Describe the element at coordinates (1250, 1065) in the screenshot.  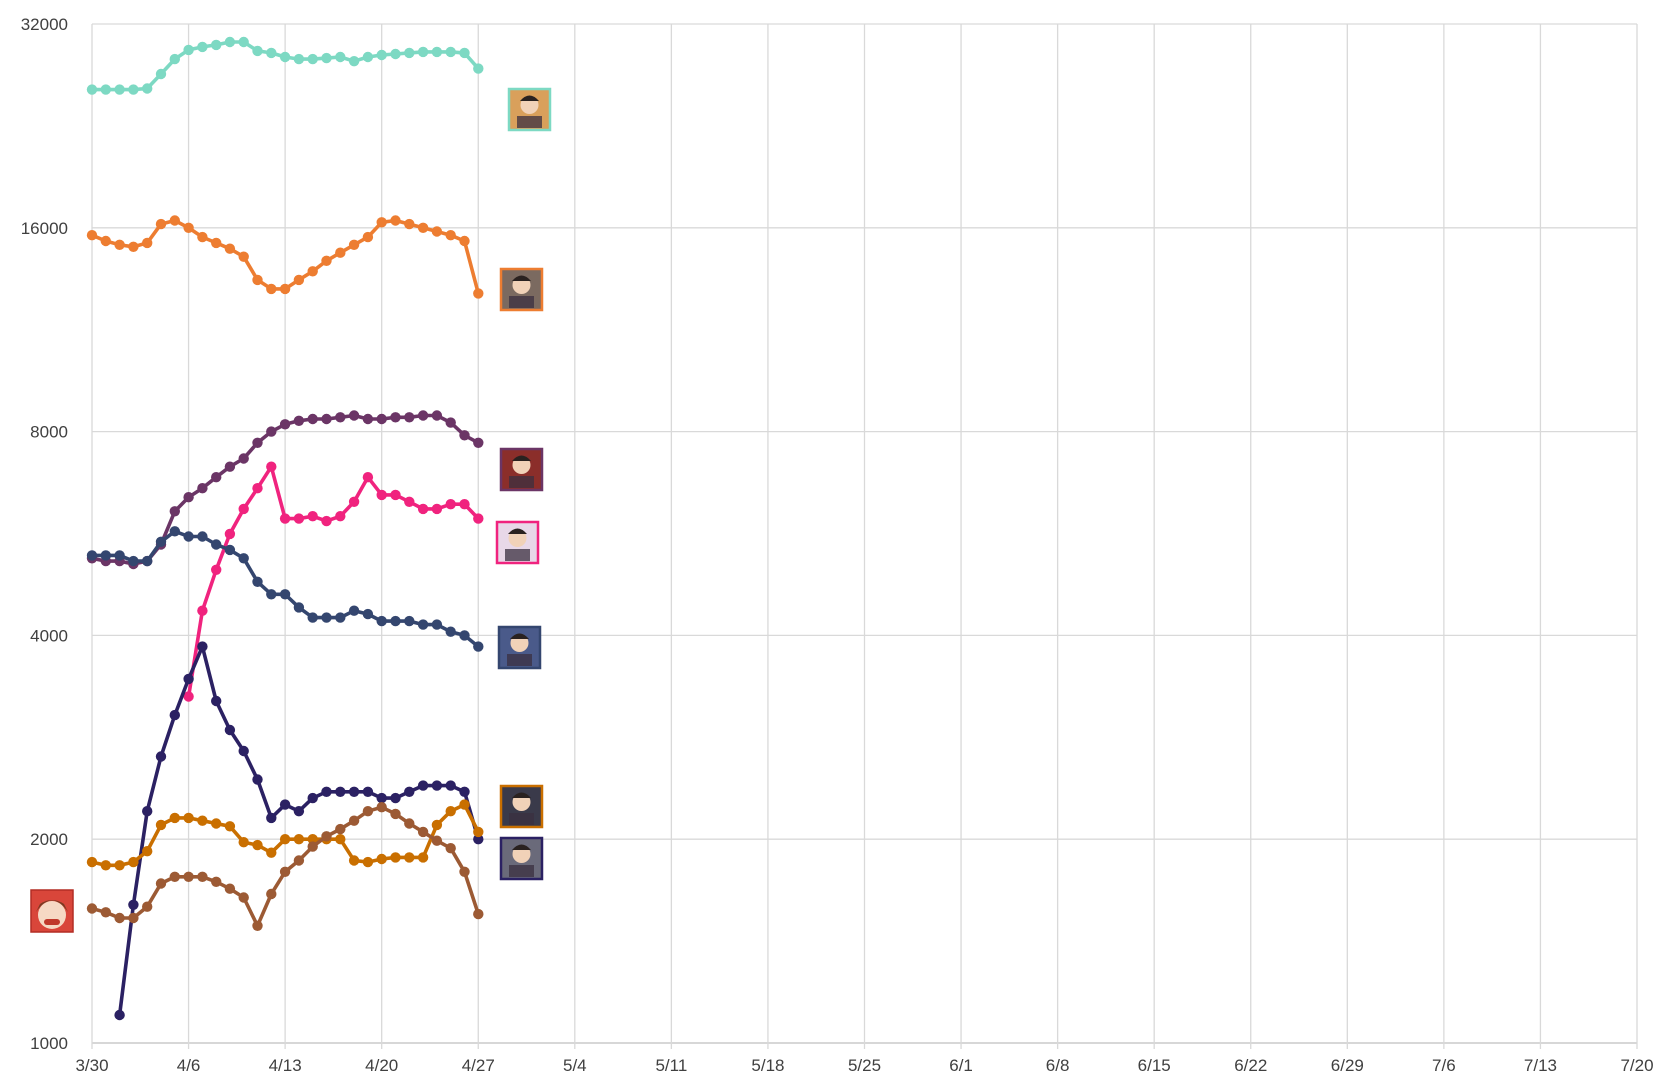
I see `x-tick-label: 6/22` at that location.